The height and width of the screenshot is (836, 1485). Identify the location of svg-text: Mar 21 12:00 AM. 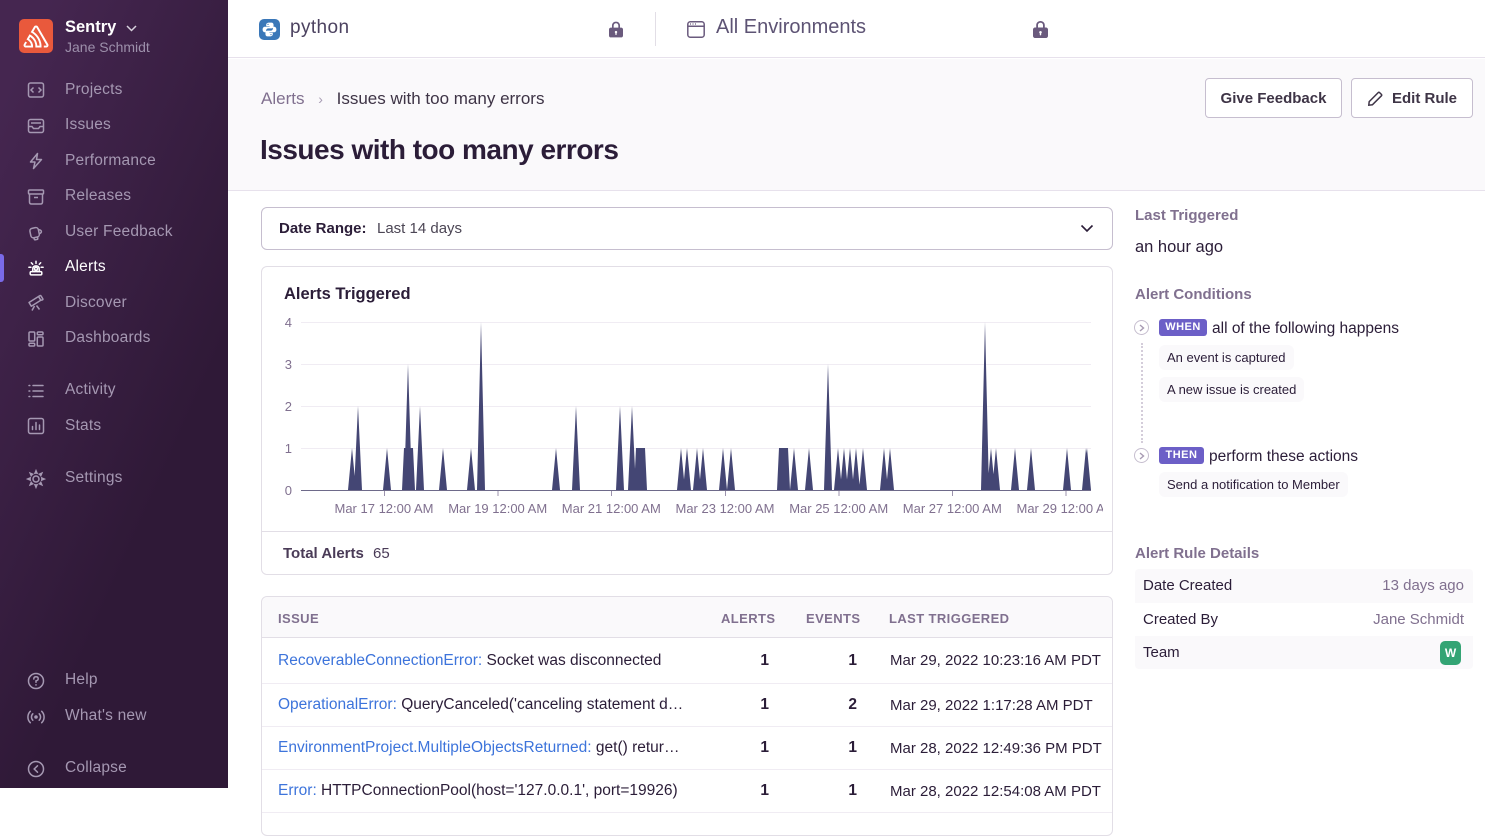
(611, 508).